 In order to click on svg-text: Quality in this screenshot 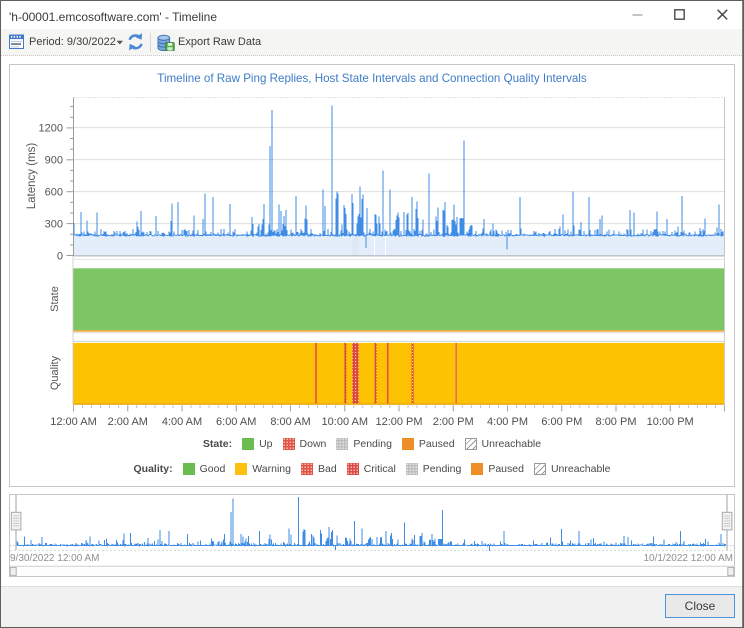, I will do `click(55, 372)`.